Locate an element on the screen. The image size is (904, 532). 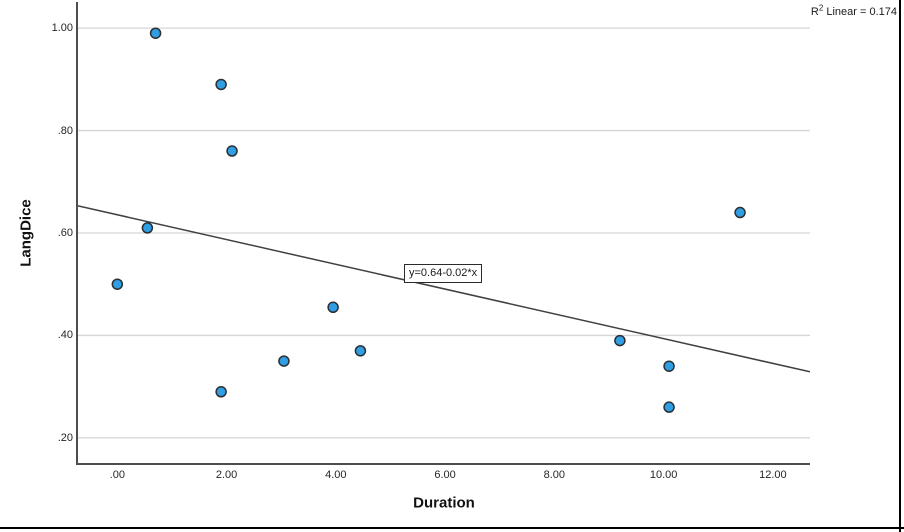
x-axis-title: Duration is located at coordinates (444, 503).